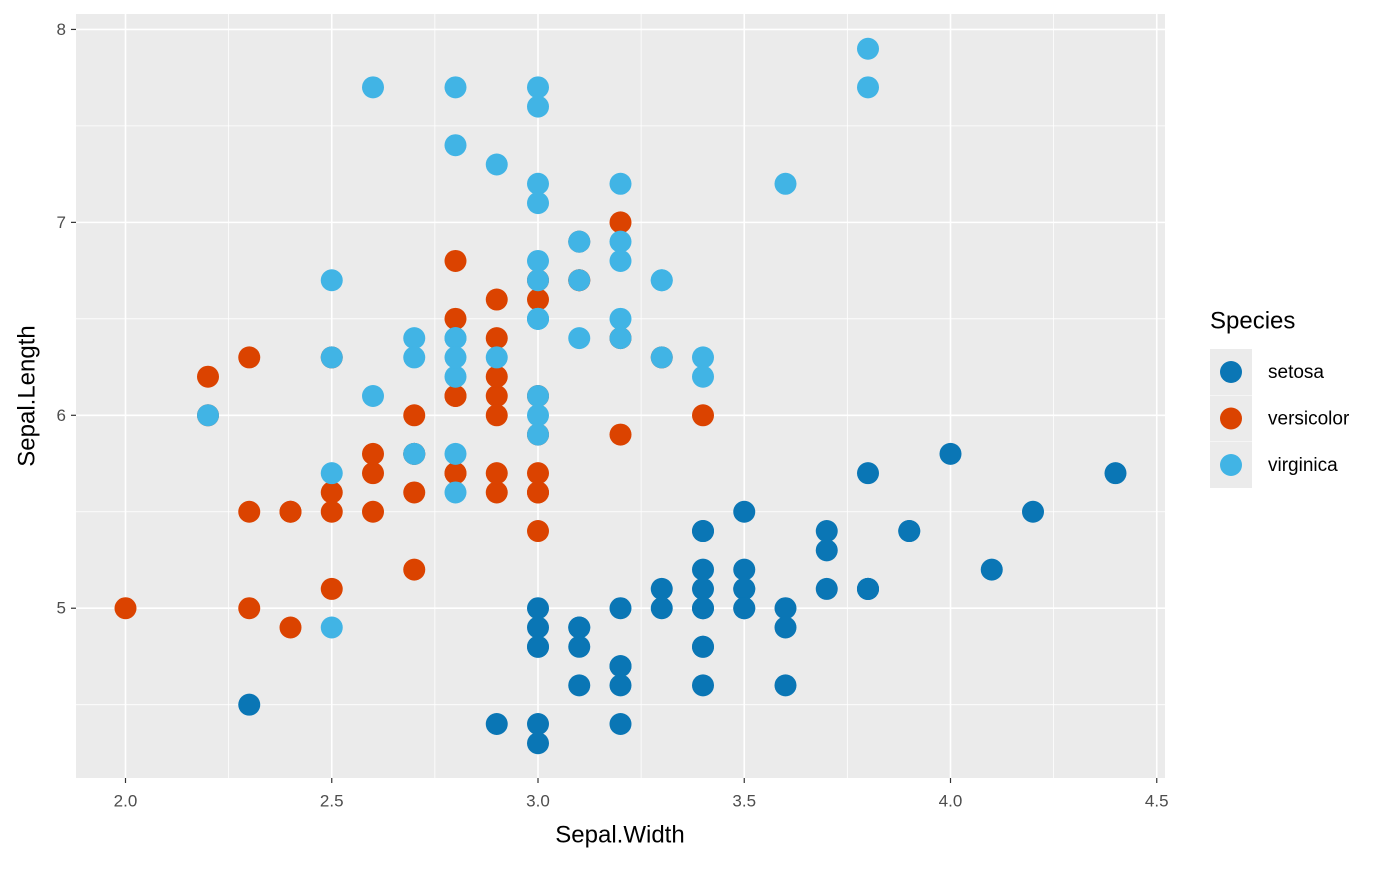  What do you see at coordinates (1280, 397) in the screenshot?
I see `legend: Species setosa versicolor virginica` at bounding box center [1280, 397].